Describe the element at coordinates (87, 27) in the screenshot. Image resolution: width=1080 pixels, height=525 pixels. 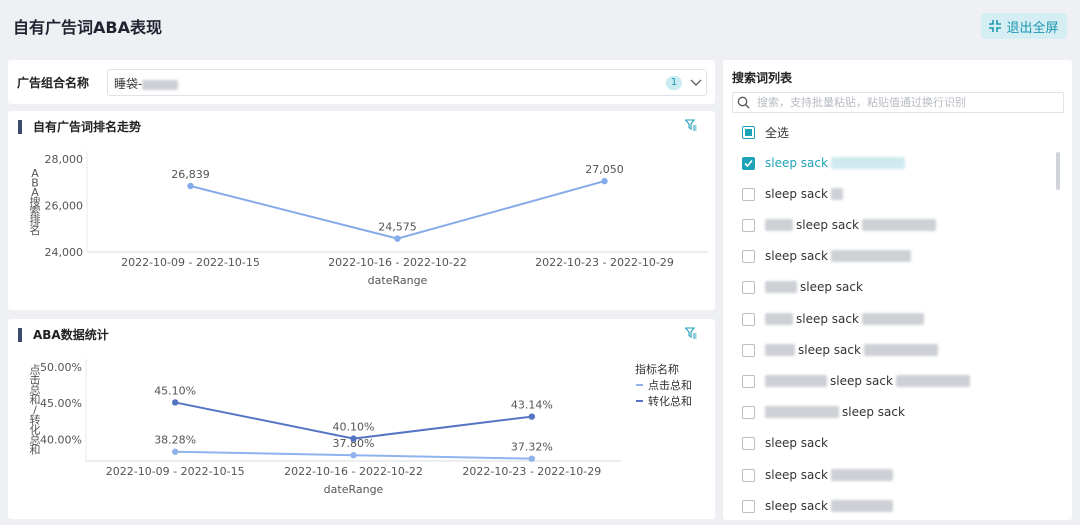
I see `page-title: 自有广告词ABA表现` at that location.